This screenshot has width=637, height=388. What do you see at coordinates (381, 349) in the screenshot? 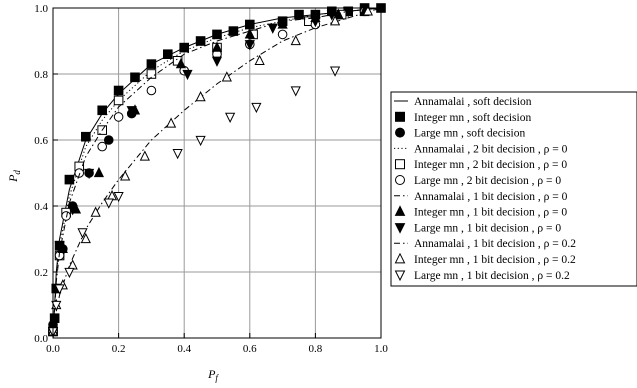
I see `x-tick-label: 1.0` at bounding box center [381, 349].